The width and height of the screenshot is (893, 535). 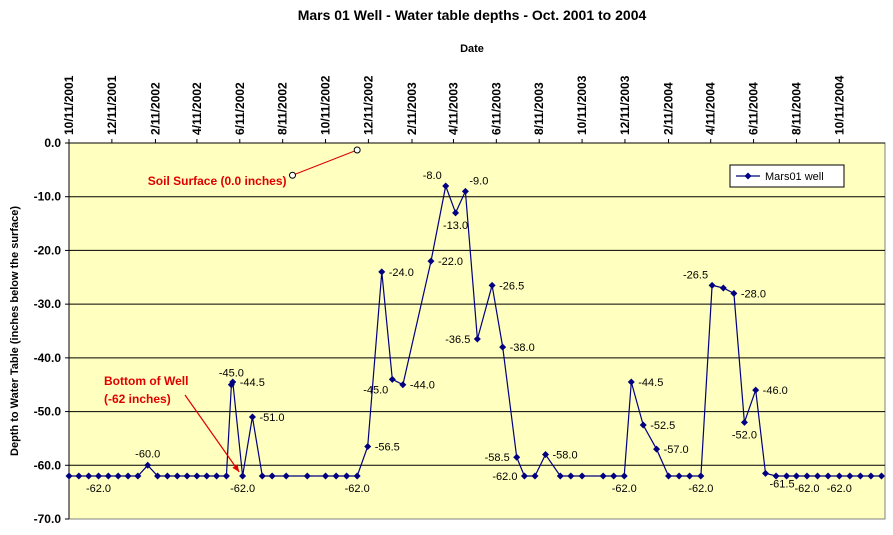 I want to click on x-tick-label: 6/11/2003, so click(x=496, y=108).